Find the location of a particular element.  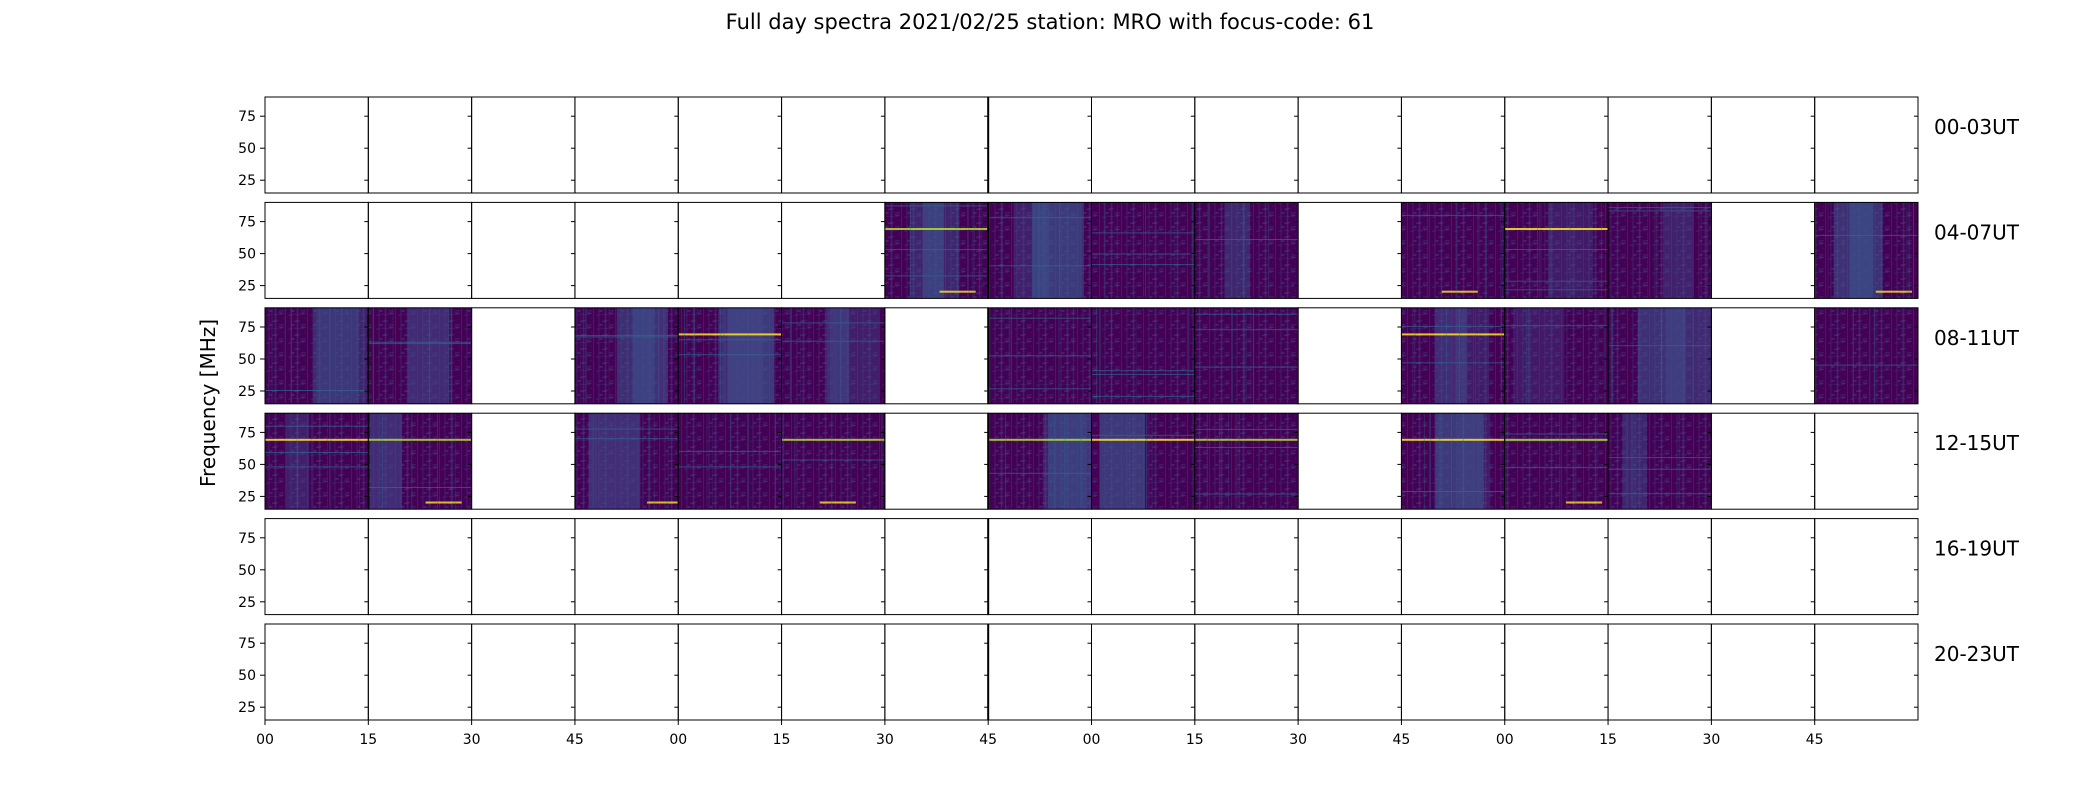

row-time-label: 00-03UT is located at coordinates (1977, 127).